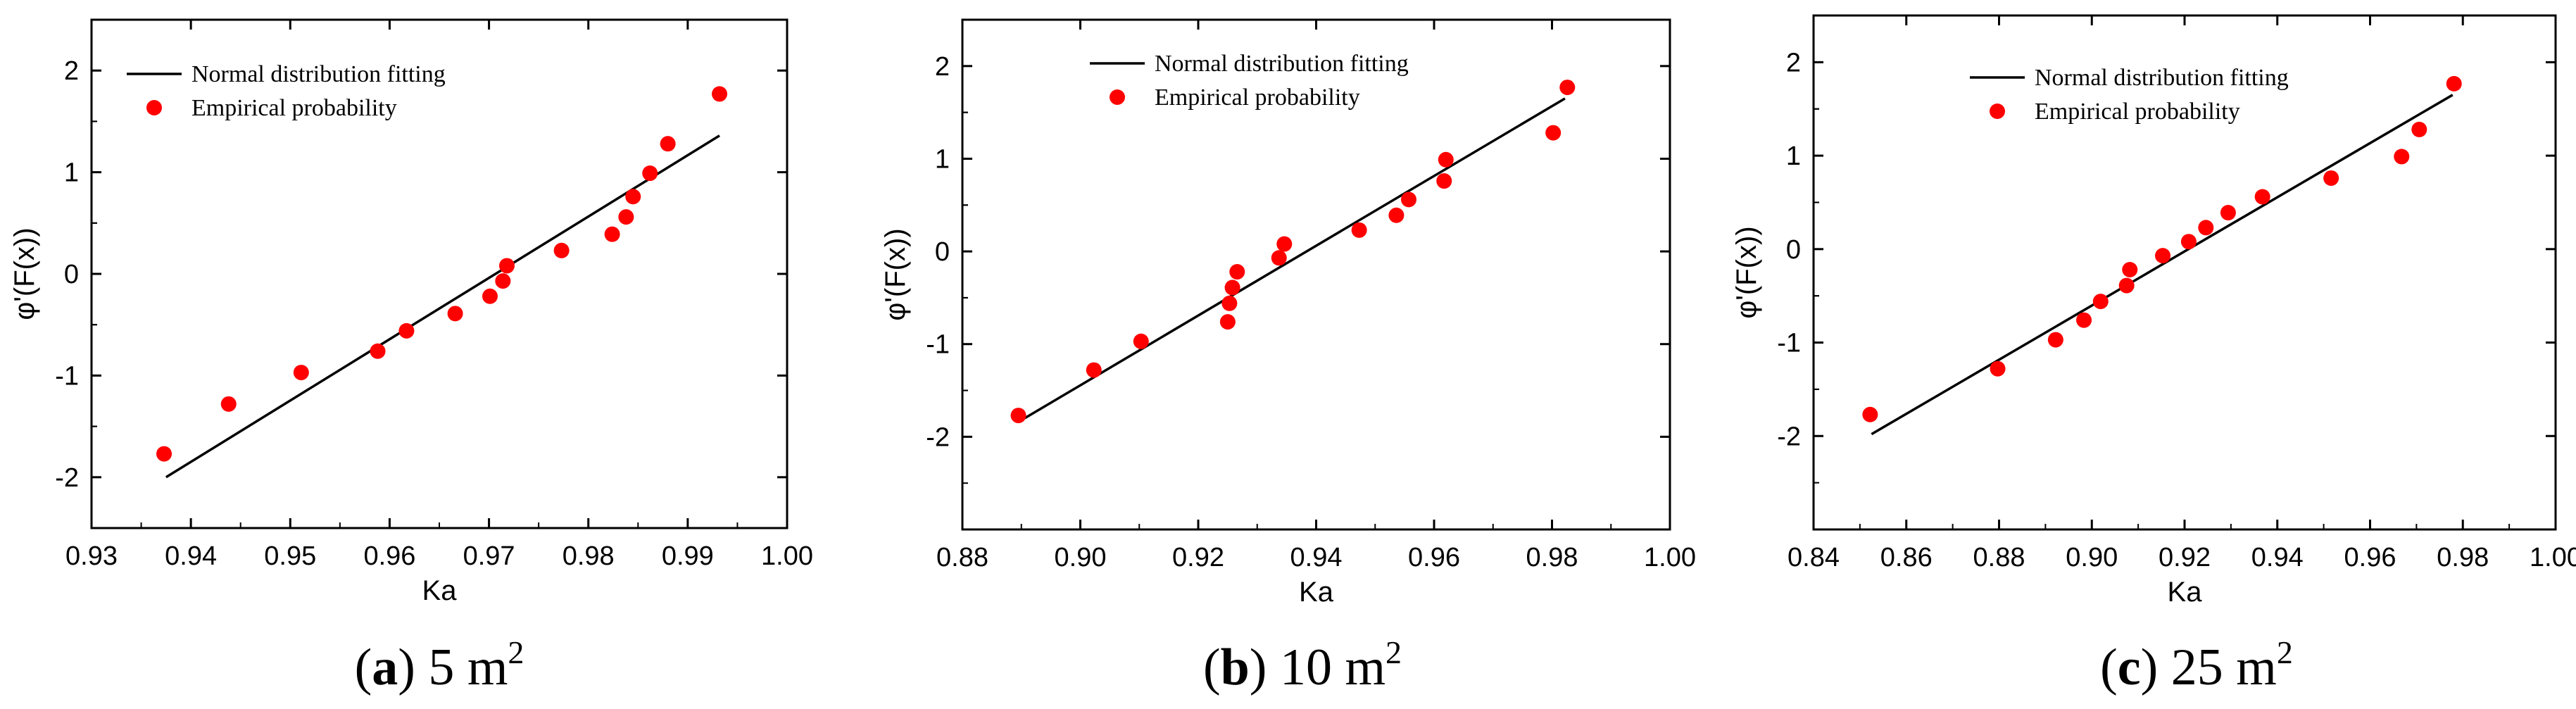 The height and width of the screenshot is (709, 2576). I want to click on y-tick-label: 1, so click(1794, 156).